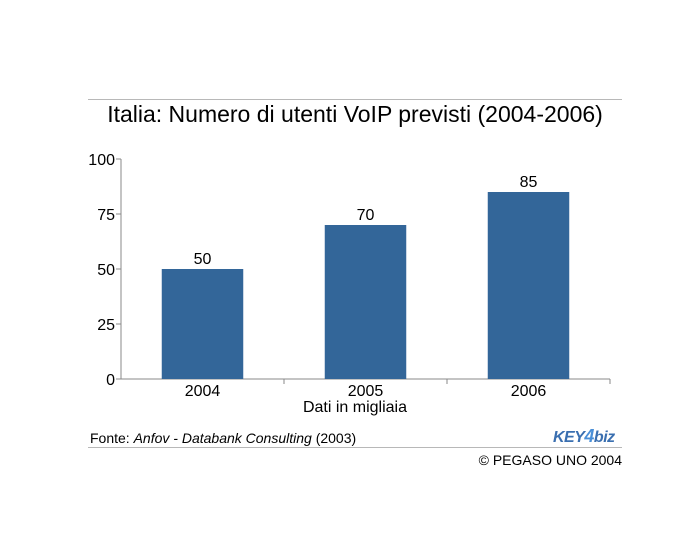  I want to click on data-label: 85, so click(529, 182).